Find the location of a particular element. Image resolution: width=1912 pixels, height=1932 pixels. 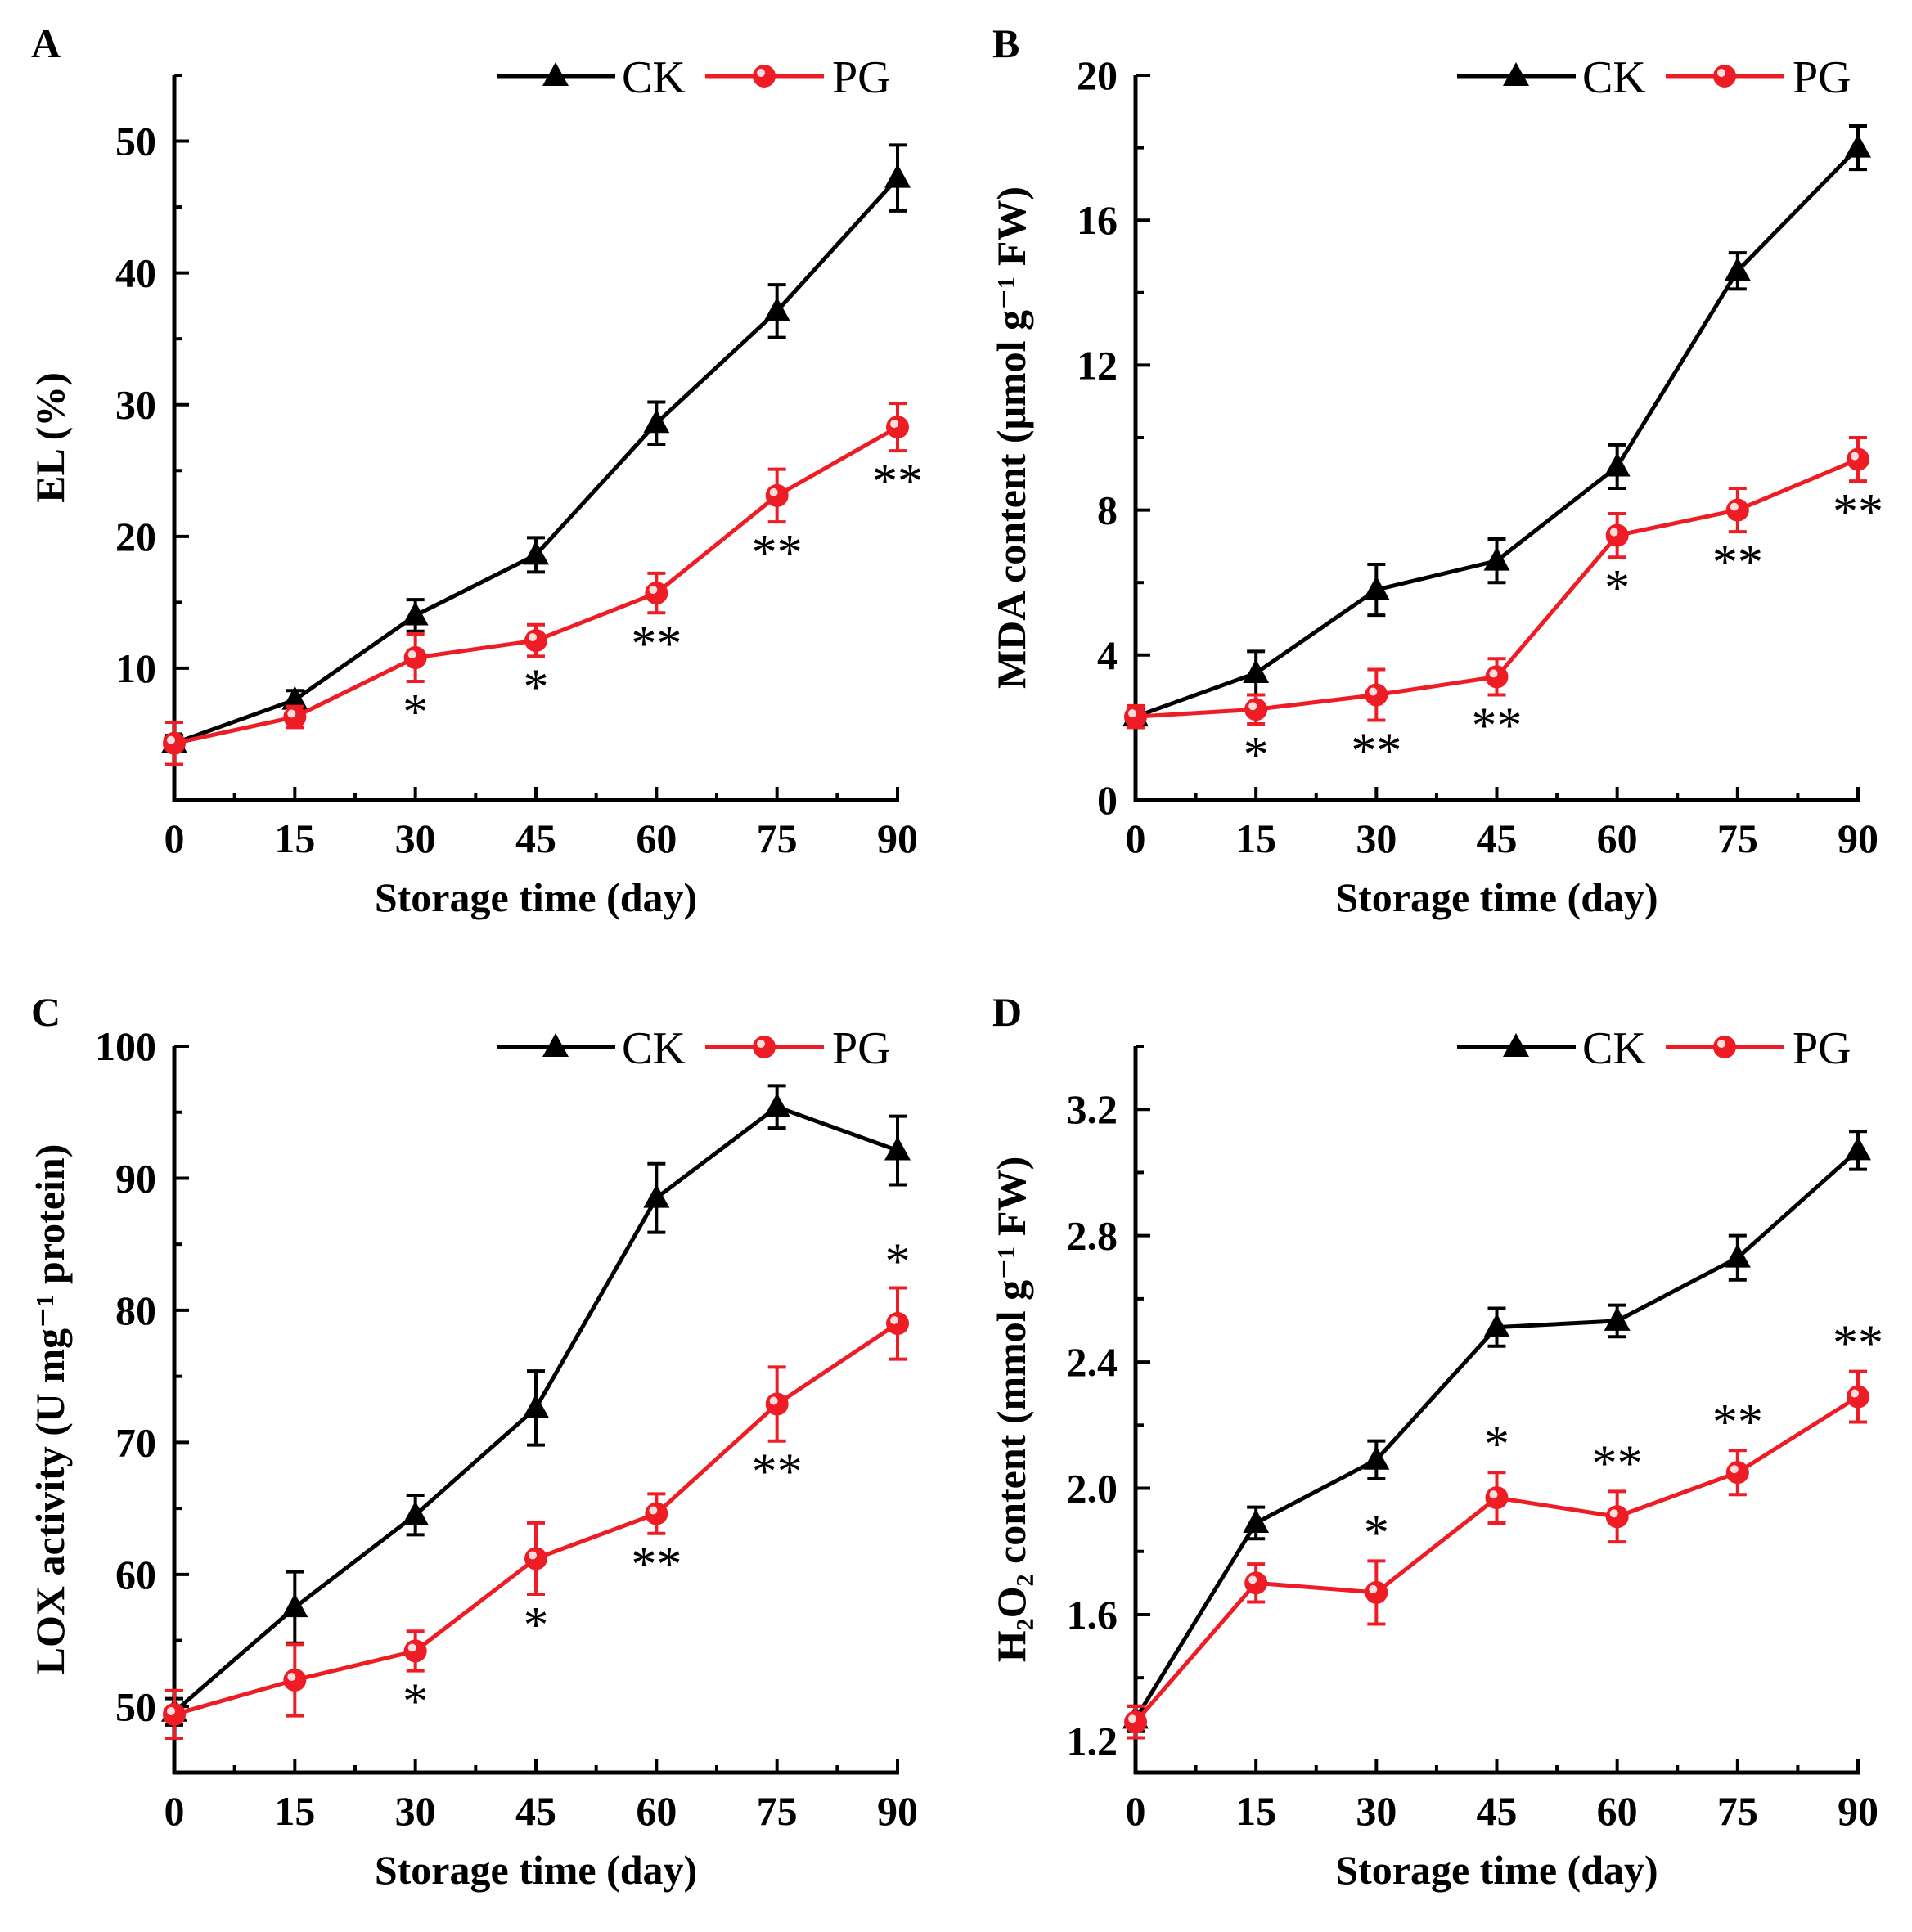

x-tick-label: 0 is located at coordinates (174, 1811).